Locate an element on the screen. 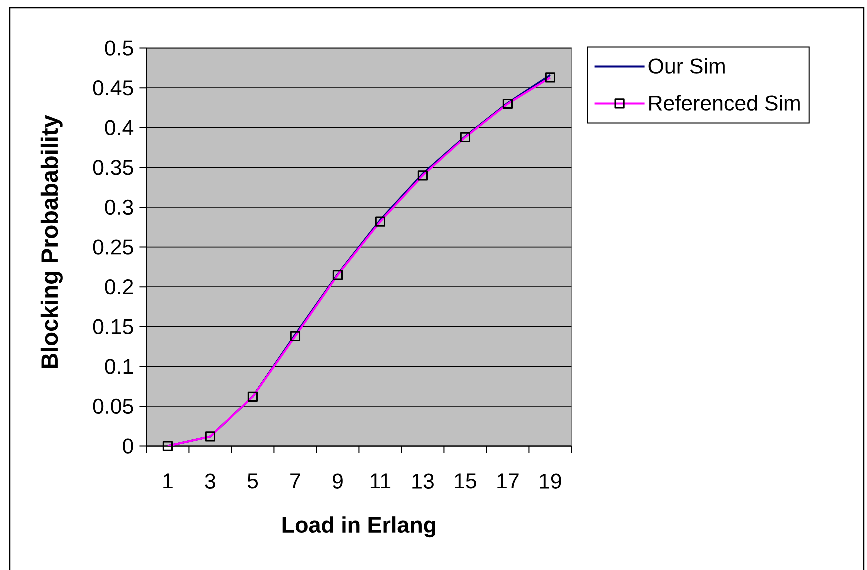  x-tick-label: 17 is located at coordinates (508, 481).